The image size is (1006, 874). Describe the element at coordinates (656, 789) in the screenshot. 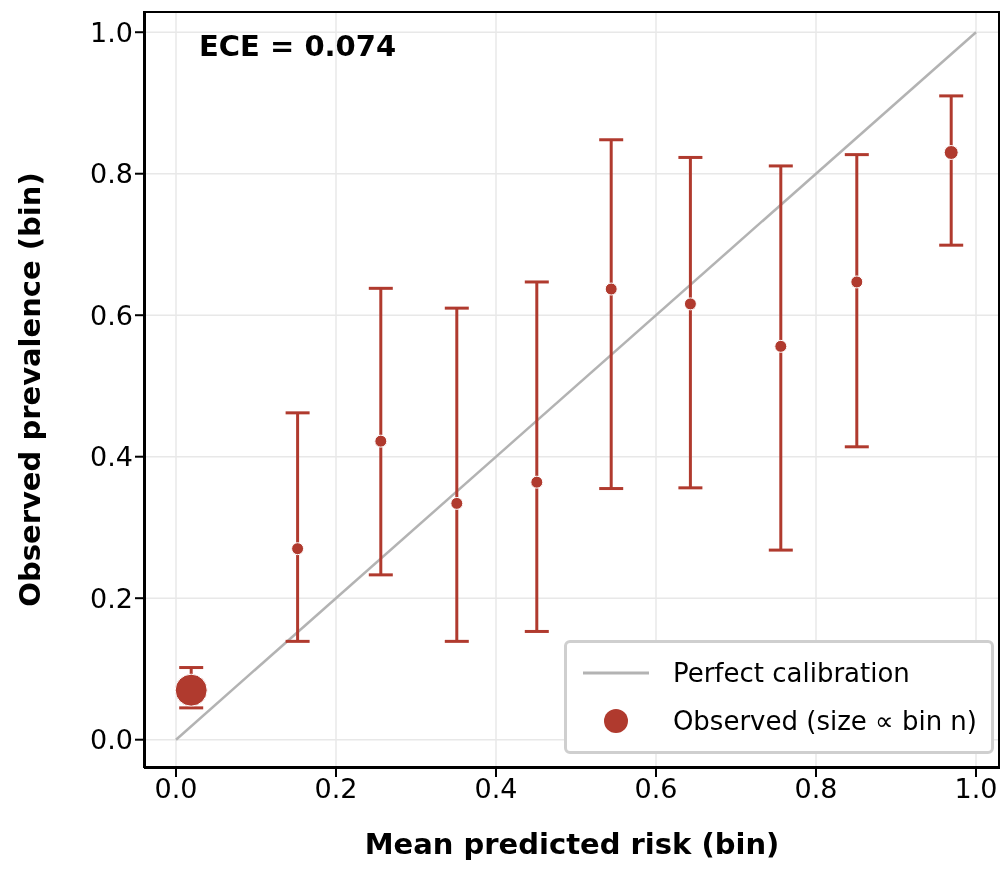

I see `x-tick-label: 0.6` at that location.